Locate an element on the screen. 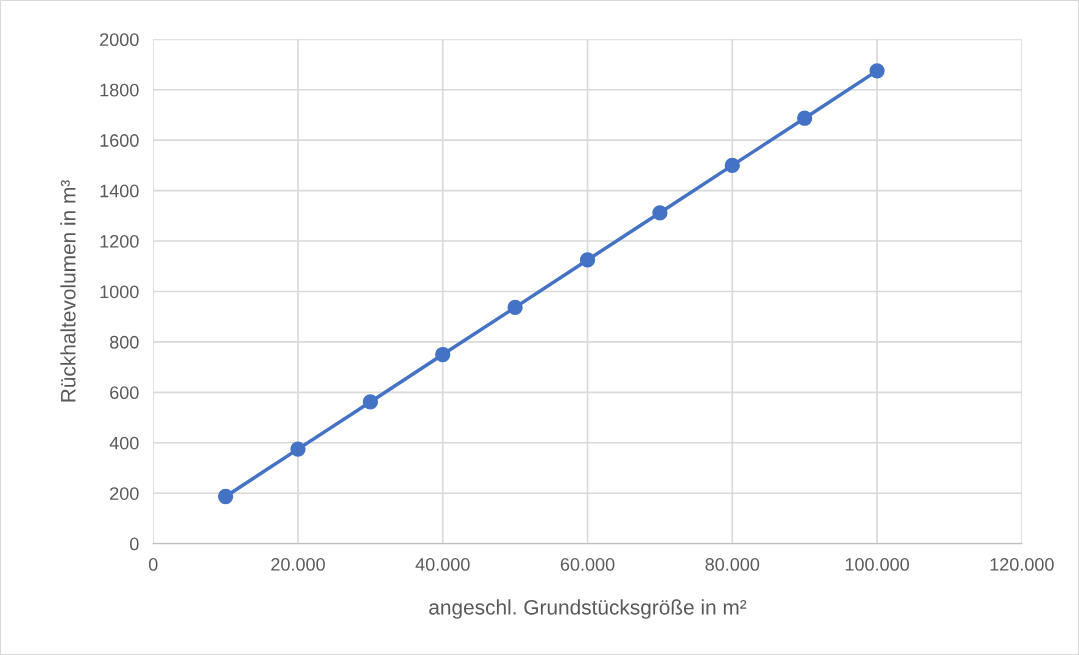 This screenshot has width=1079, height=655. x-tick-label: 20.000 is located at coordinates (298, 564).